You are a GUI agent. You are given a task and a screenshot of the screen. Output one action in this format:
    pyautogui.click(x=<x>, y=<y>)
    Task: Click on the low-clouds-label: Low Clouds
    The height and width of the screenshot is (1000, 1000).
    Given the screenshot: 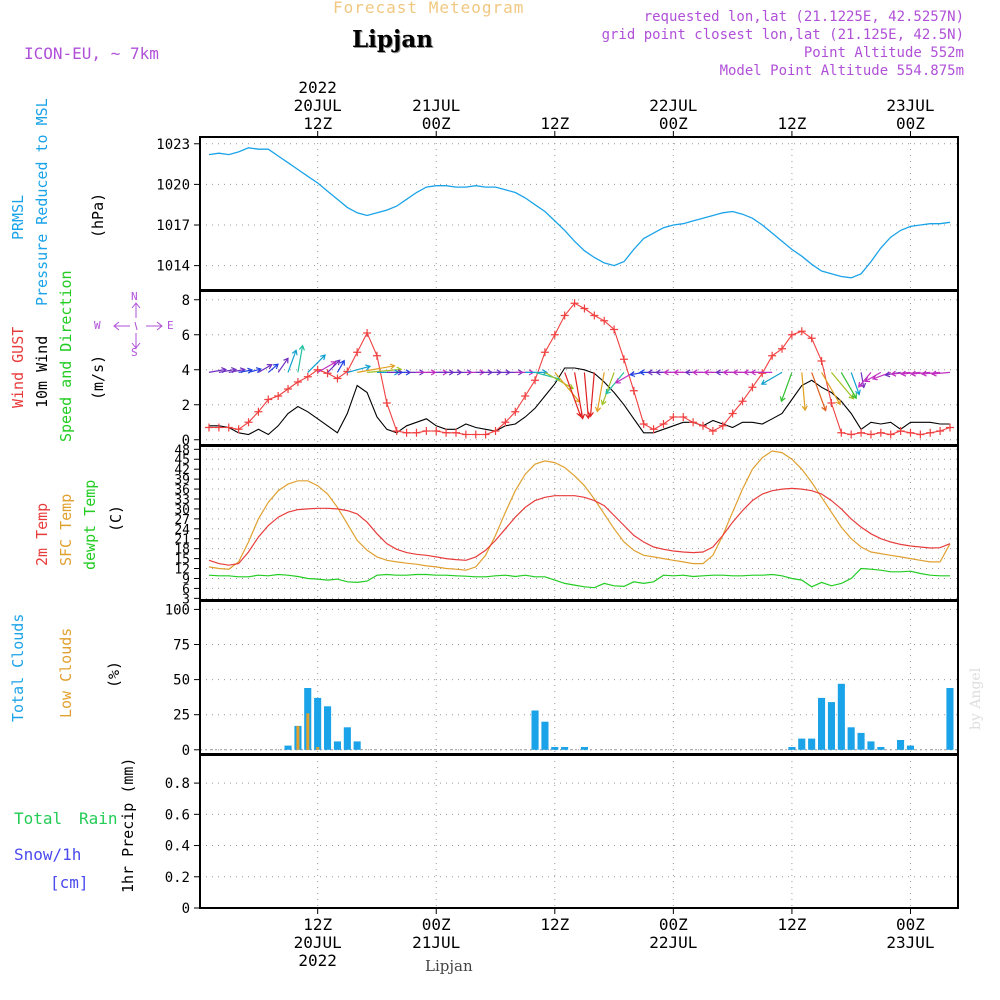 What is the action you would take?
    pyautogui.click(x=66, y=672)
    